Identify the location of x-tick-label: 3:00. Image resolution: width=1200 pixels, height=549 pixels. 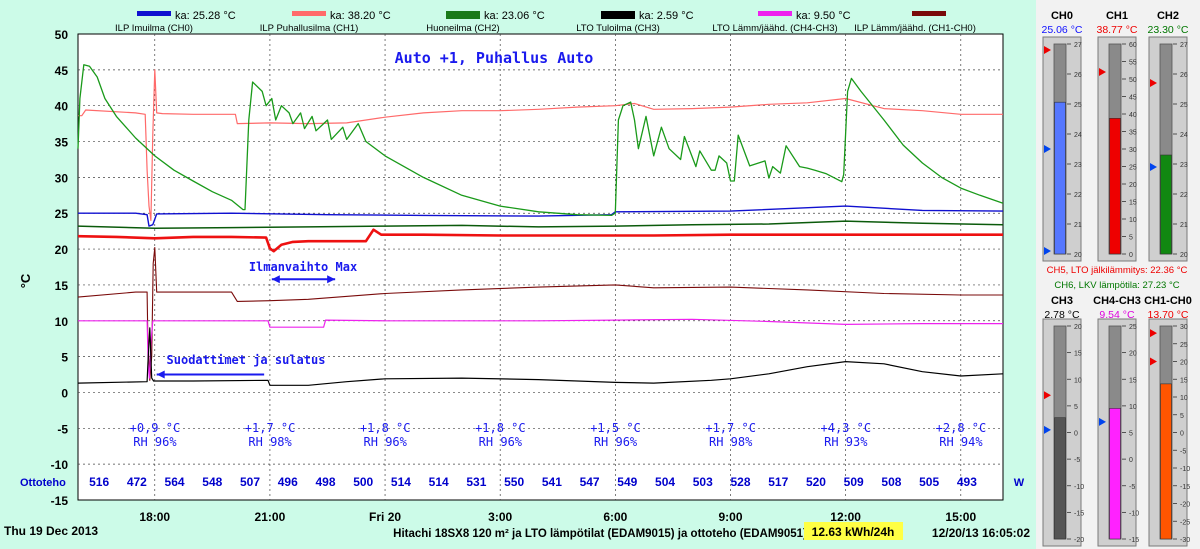
(500, 517).